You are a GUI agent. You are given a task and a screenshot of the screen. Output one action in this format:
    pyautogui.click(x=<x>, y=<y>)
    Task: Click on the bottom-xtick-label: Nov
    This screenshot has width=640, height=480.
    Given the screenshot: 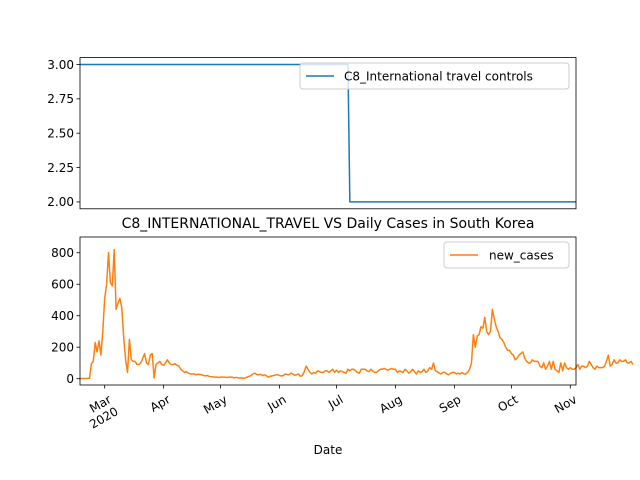 What is the action you would take?
    pyautogui.click(x=565, y=404)
    